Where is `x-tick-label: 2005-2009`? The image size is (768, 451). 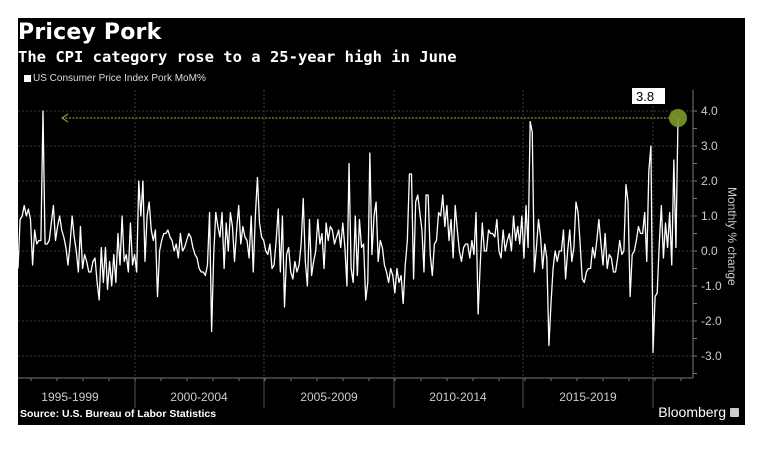
x-tick-label: 2005-2009 is located at coordinates (329, 397).